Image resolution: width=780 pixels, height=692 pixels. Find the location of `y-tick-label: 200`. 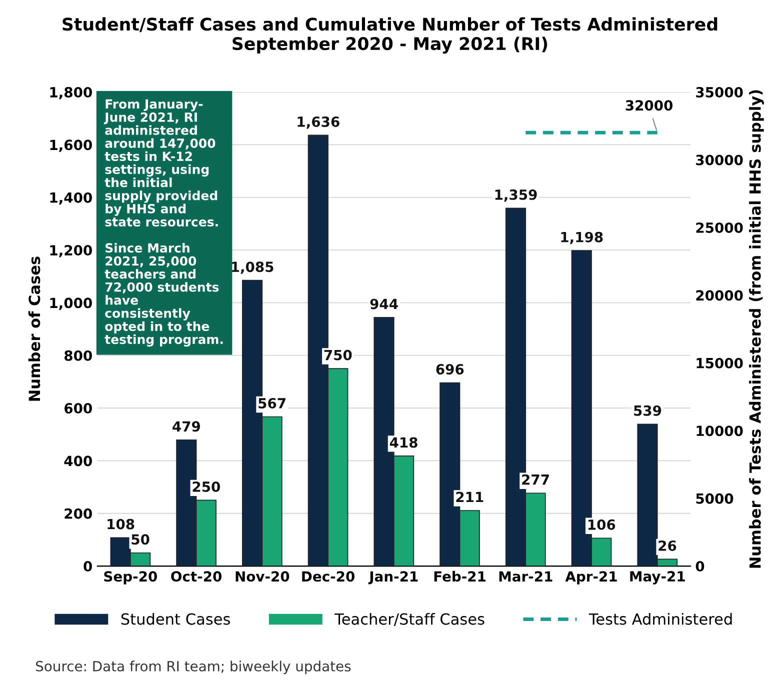

y-tick-label: 200 is located at coordinates (78, 513).